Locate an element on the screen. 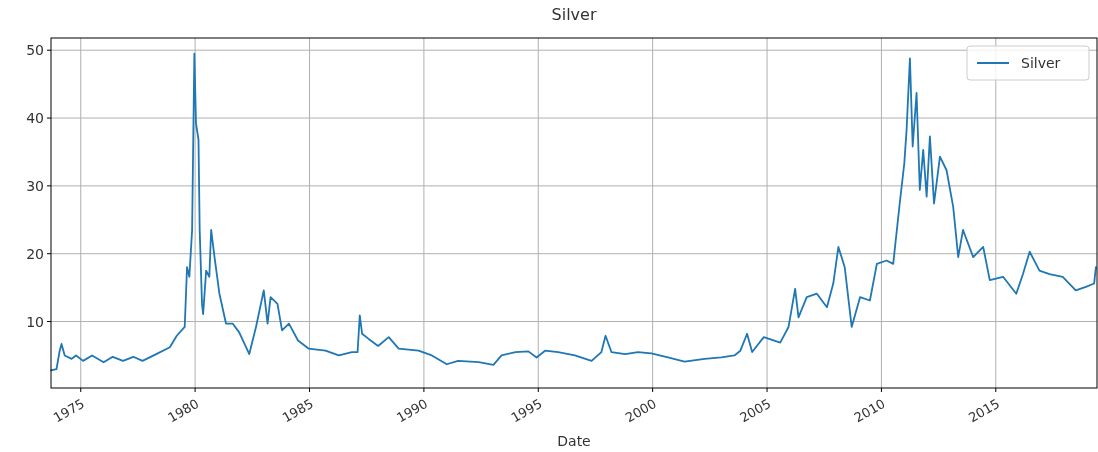 Image resolution: width=1098 pixels, height=452 pixels. x-axis-title: Date is located at coordinates (574, 441).